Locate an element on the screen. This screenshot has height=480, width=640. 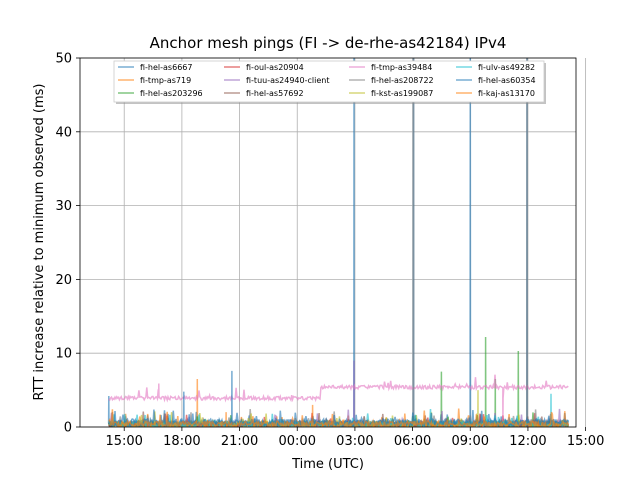
legend-label: fi-hel-as57692 is located at coordinates (275, 93).